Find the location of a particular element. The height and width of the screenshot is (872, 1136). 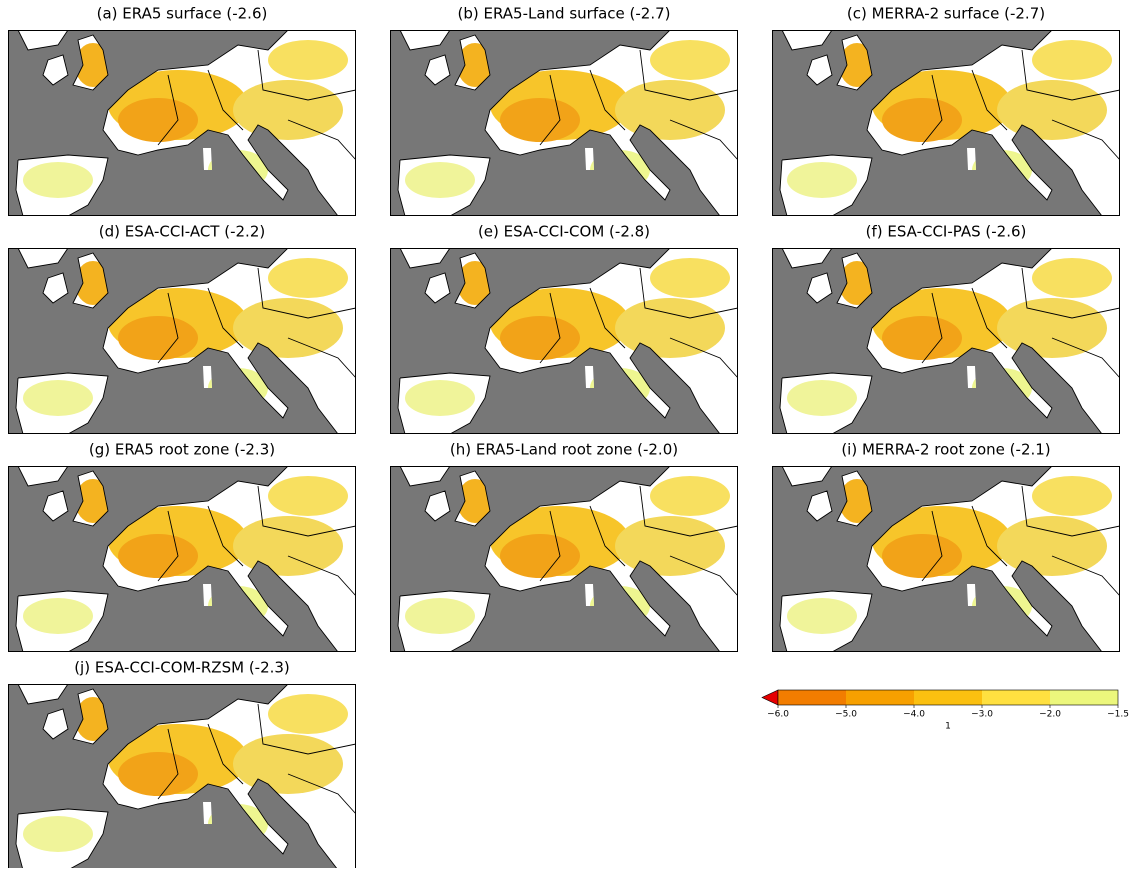

colorbar-tick-label: −1.5 is located at coordinates (1118, 715).